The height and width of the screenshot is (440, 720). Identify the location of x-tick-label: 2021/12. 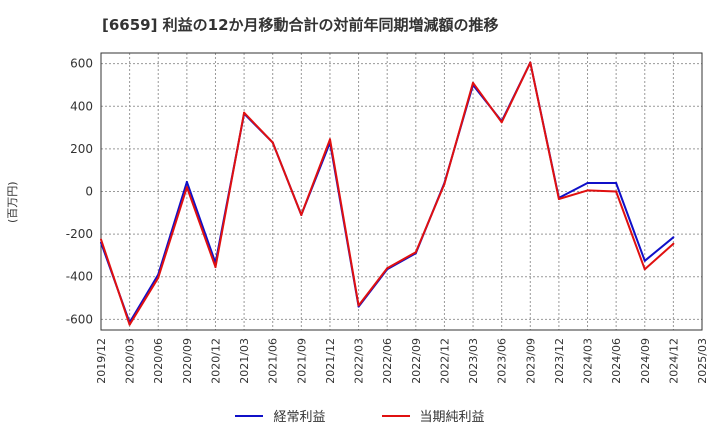
(330, 361).